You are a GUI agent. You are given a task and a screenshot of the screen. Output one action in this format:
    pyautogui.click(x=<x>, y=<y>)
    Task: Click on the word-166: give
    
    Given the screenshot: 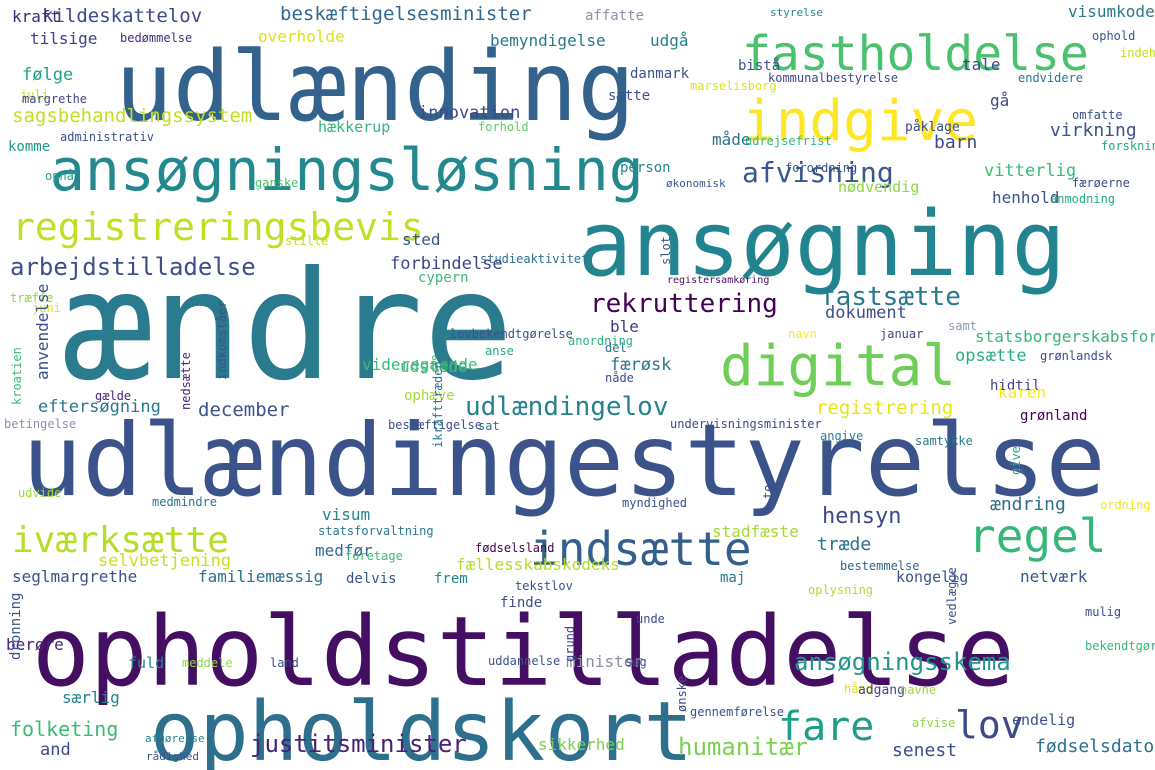 What is the action you would take?
    pyautogui.click(x=1016, y=460)
    